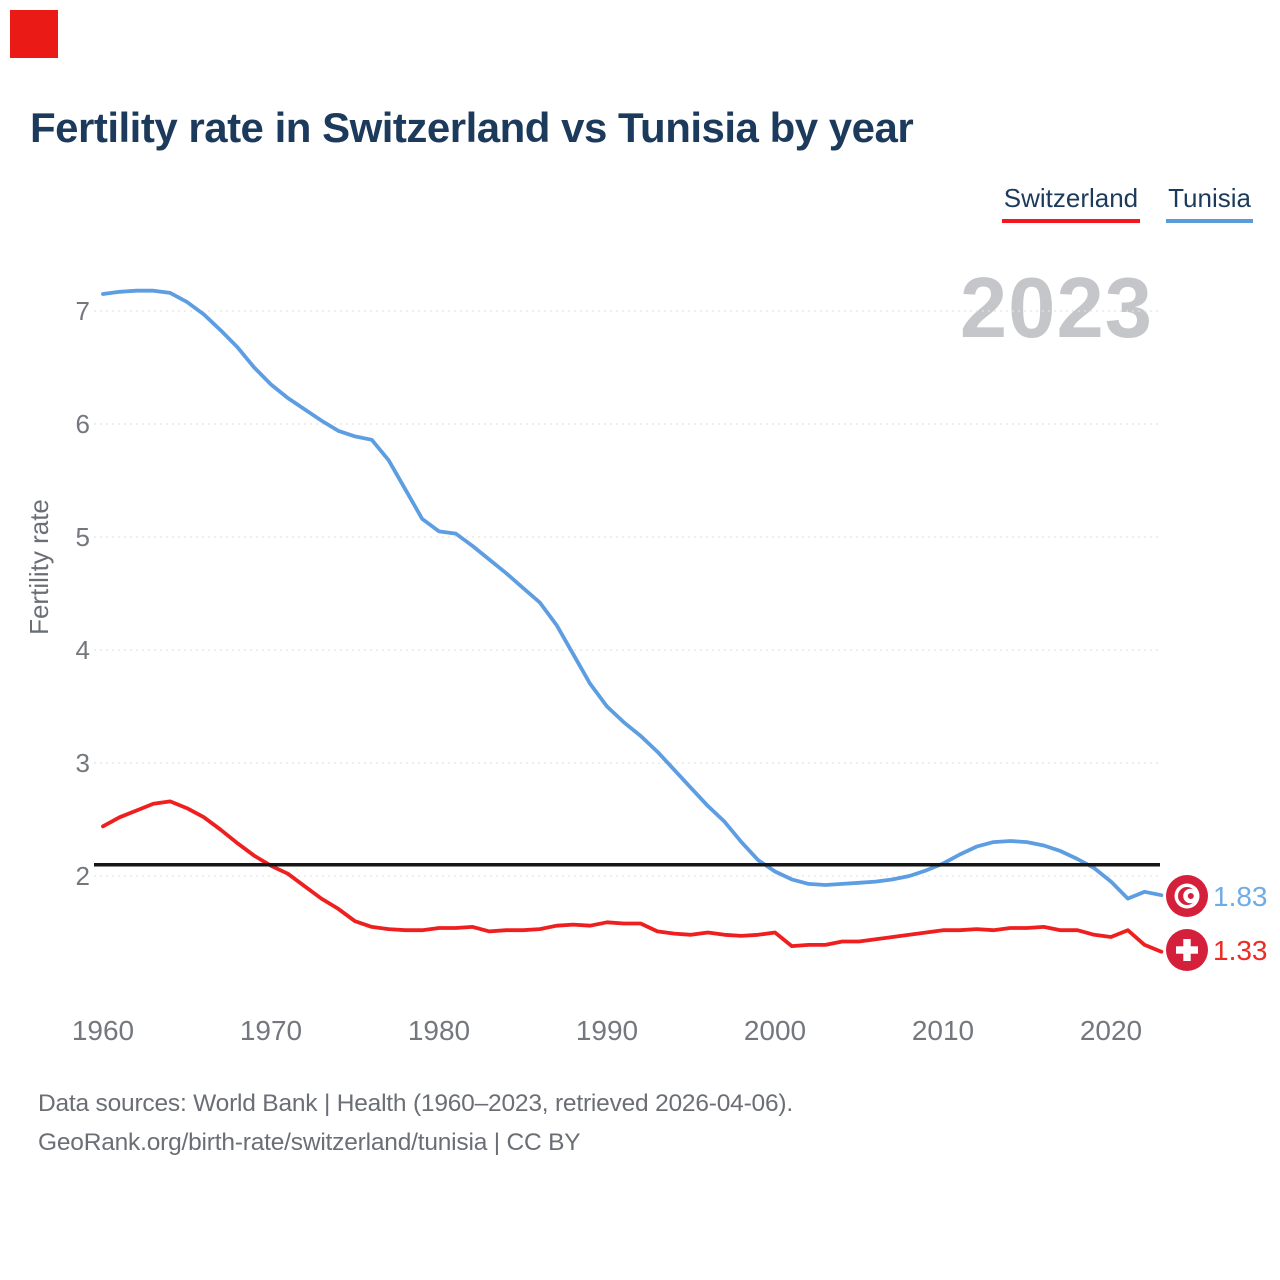 The height and width of the screenshot is (1280, 1280). Describe the element at coordinates (1111, 1030) in the screenshot. I see `x-tick-2020: 2020` at that location.